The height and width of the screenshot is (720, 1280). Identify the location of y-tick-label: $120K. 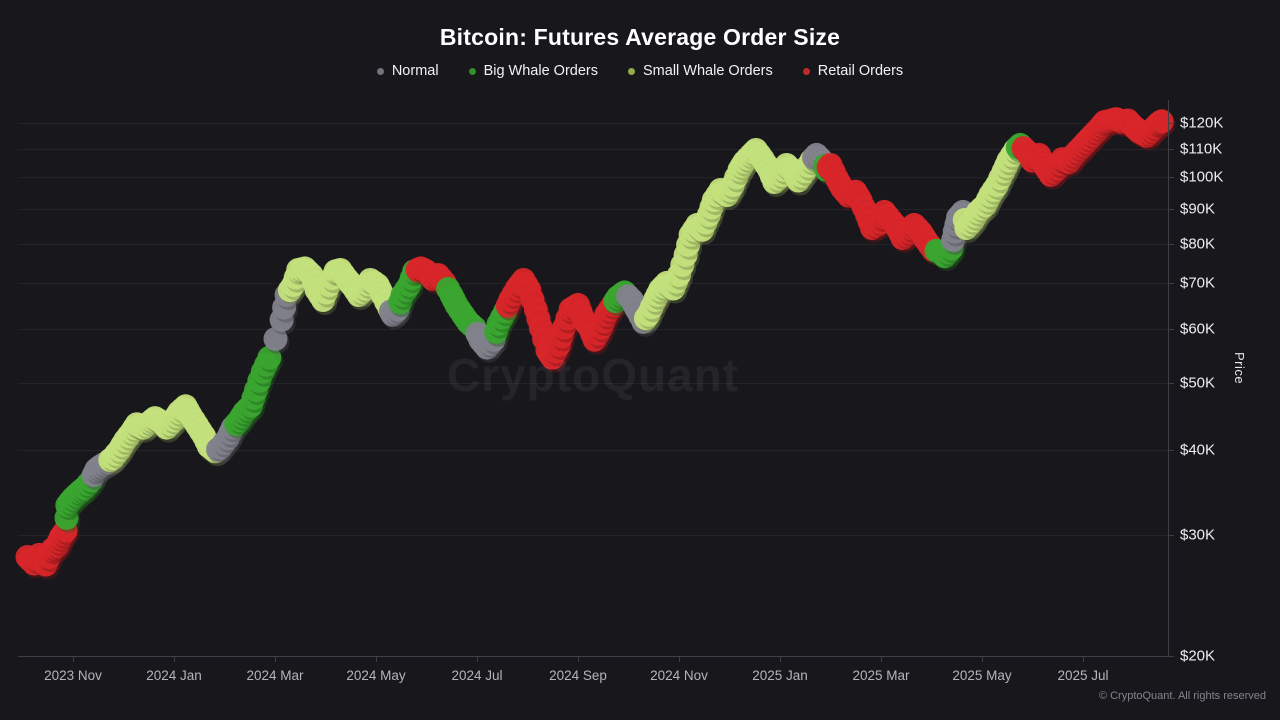
(1202, 123).